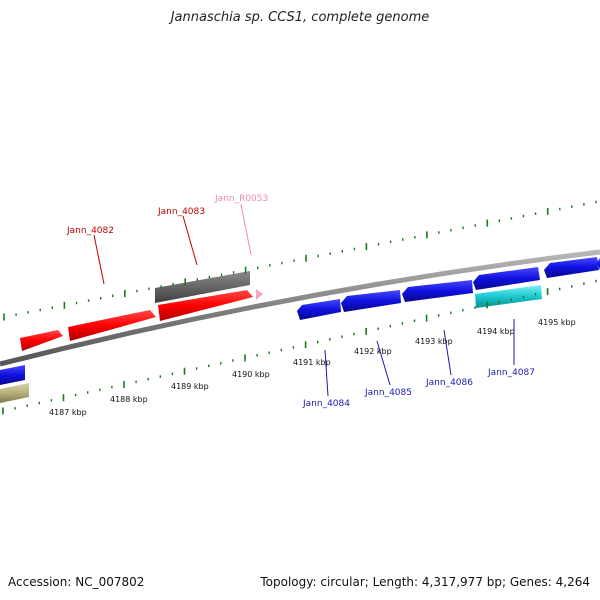 This screenshot has height=600, width=600. What do you see at coordinates (14, 393) in the screenshot?
I see `gene-arrow-other` at bounding box center [14, 393].